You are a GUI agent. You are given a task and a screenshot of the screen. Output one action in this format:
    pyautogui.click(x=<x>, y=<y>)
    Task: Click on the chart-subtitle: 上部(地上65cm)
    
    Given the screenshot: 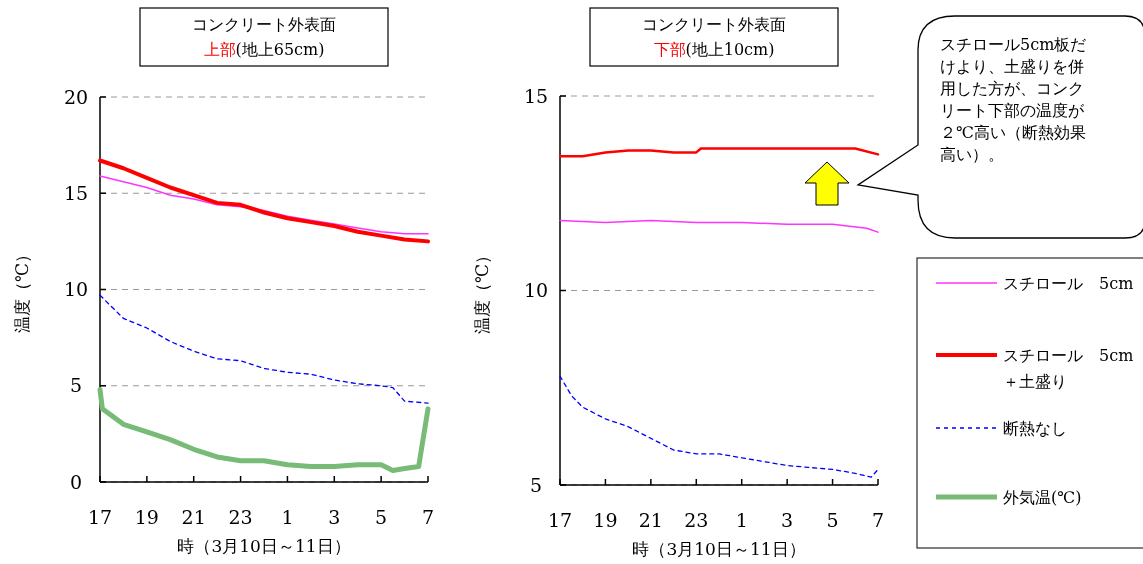 What is the action you would take?
    pyautogui.click(x=264, y=49)
    